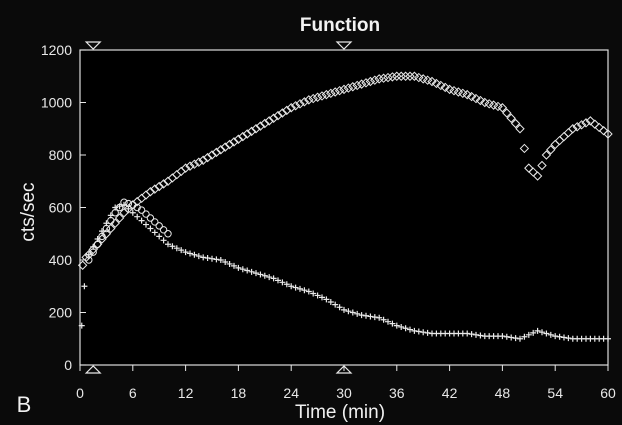 The width and height of the screenshot is (622, 425). Describe the element at coordinates (56, 50) in the screenshot. I see `y-tick-label: 1200` at that location.